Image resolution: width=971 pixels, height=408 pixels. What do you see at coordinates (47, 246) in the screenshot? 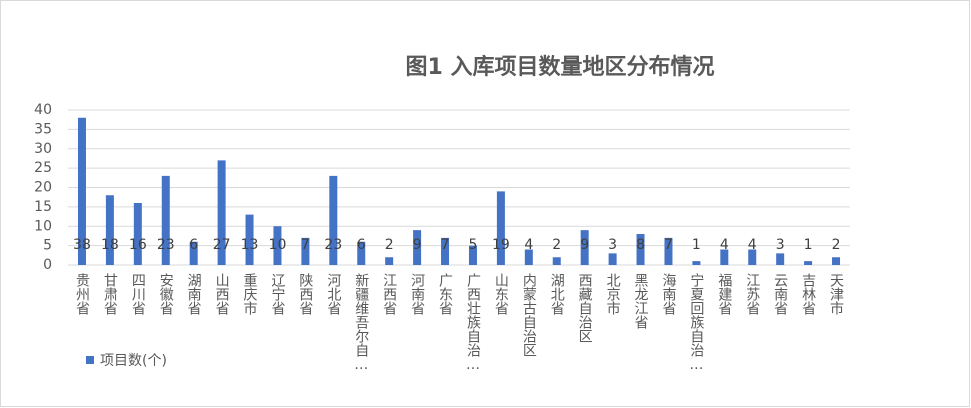
I see `y-tick-label: 5` at bounding box center [47, 246].